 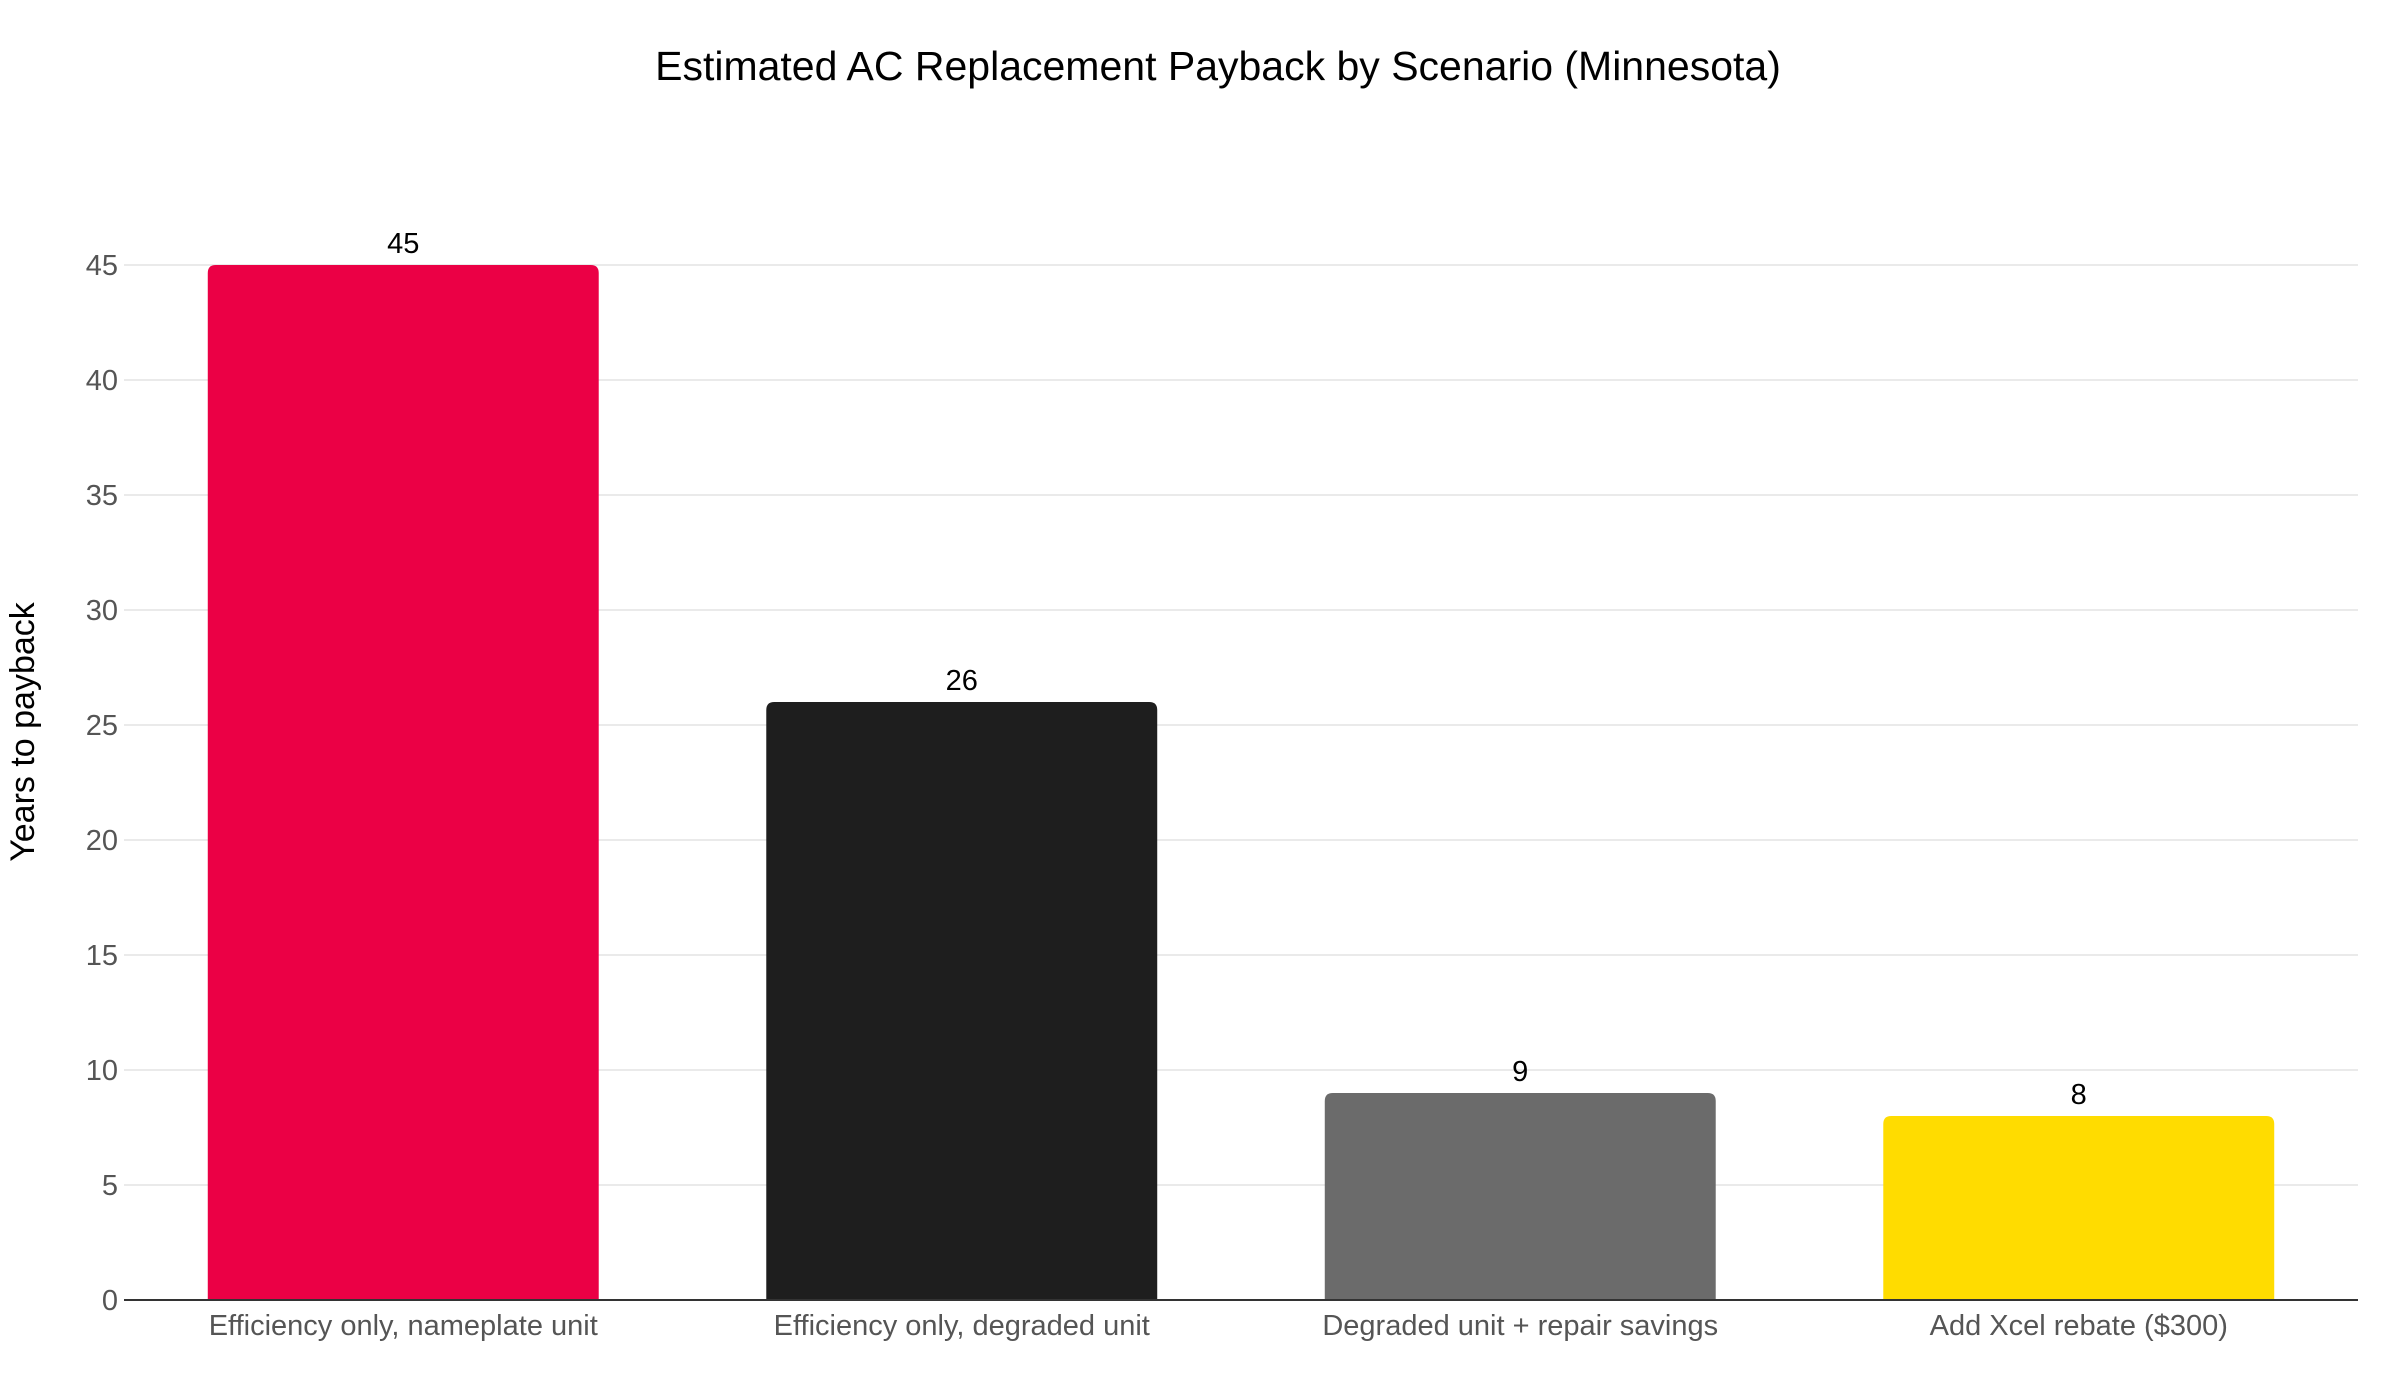 I want to click on y-tick-label: 30, so click(x=102, y=611).